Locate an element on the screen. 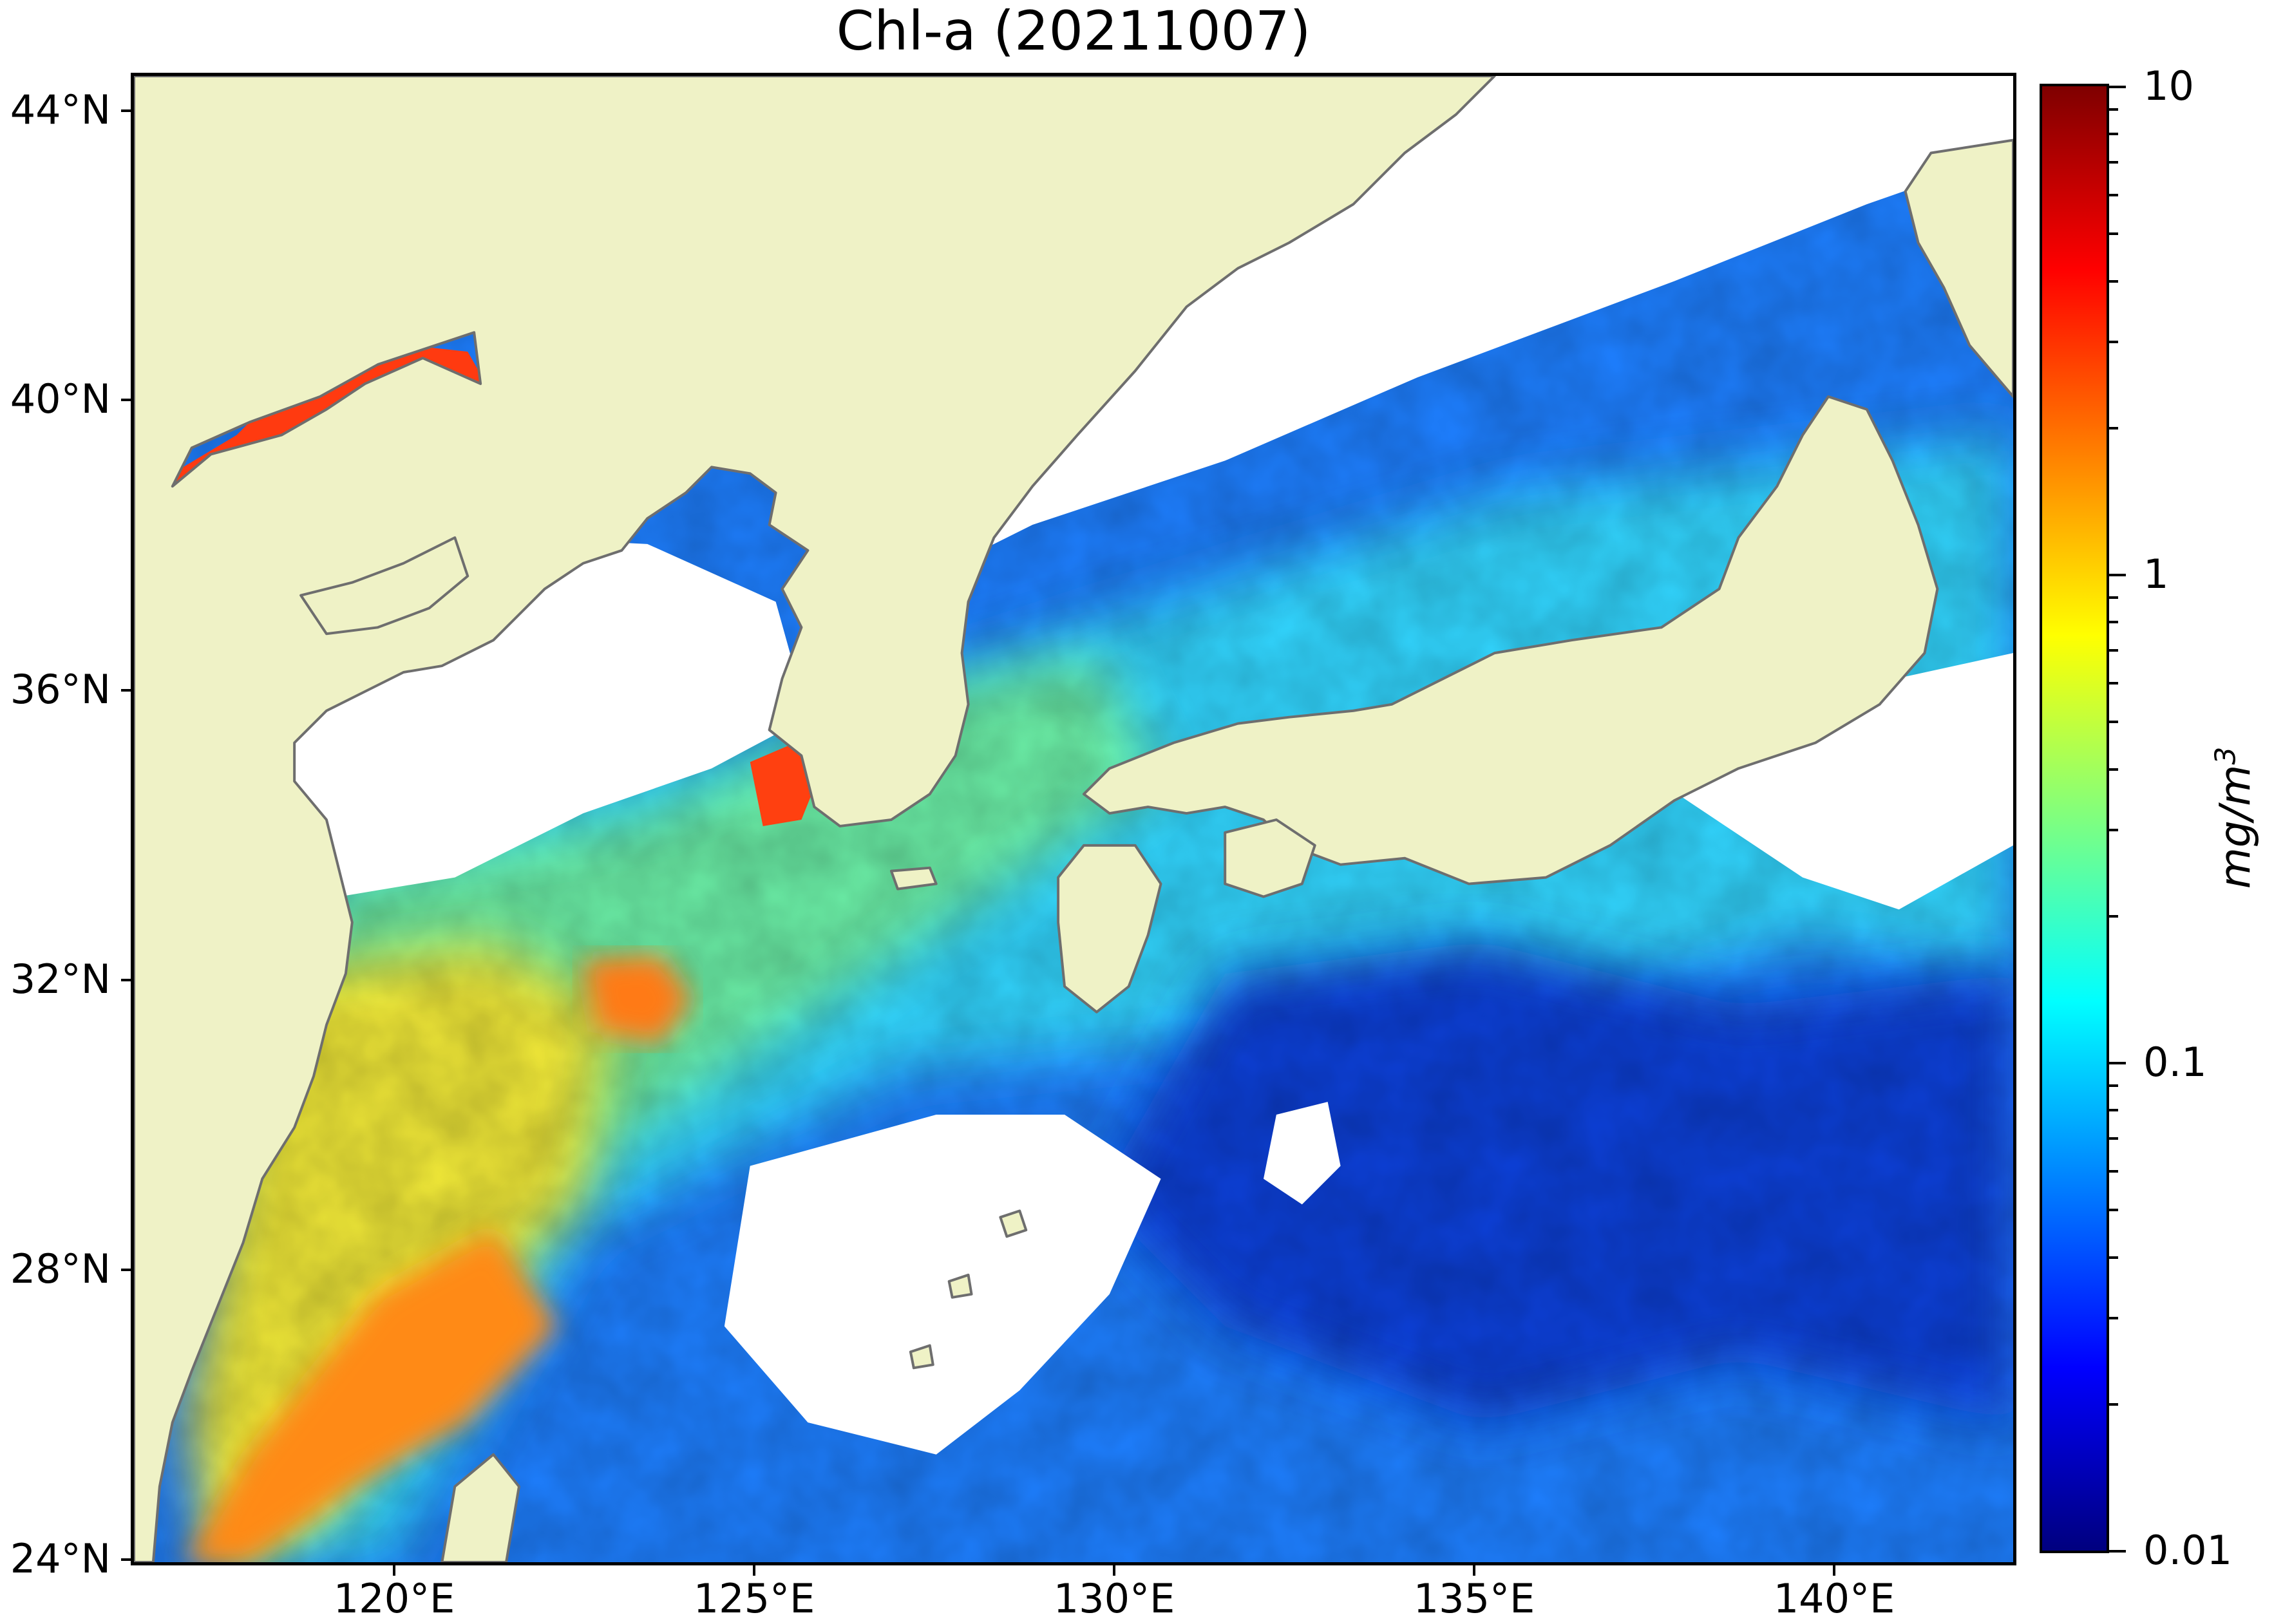 The image size is (2283, 1624). land-ryukyu-islands is located at coordinates (968, 1289).